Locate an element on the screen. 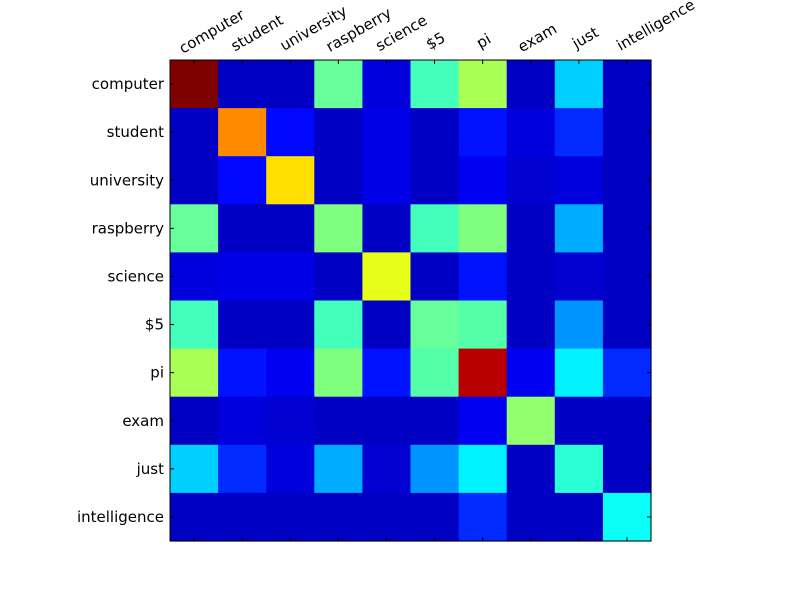 The image size is (800, 605). y-tick-label-4: science is located at coordinates (136, 276).